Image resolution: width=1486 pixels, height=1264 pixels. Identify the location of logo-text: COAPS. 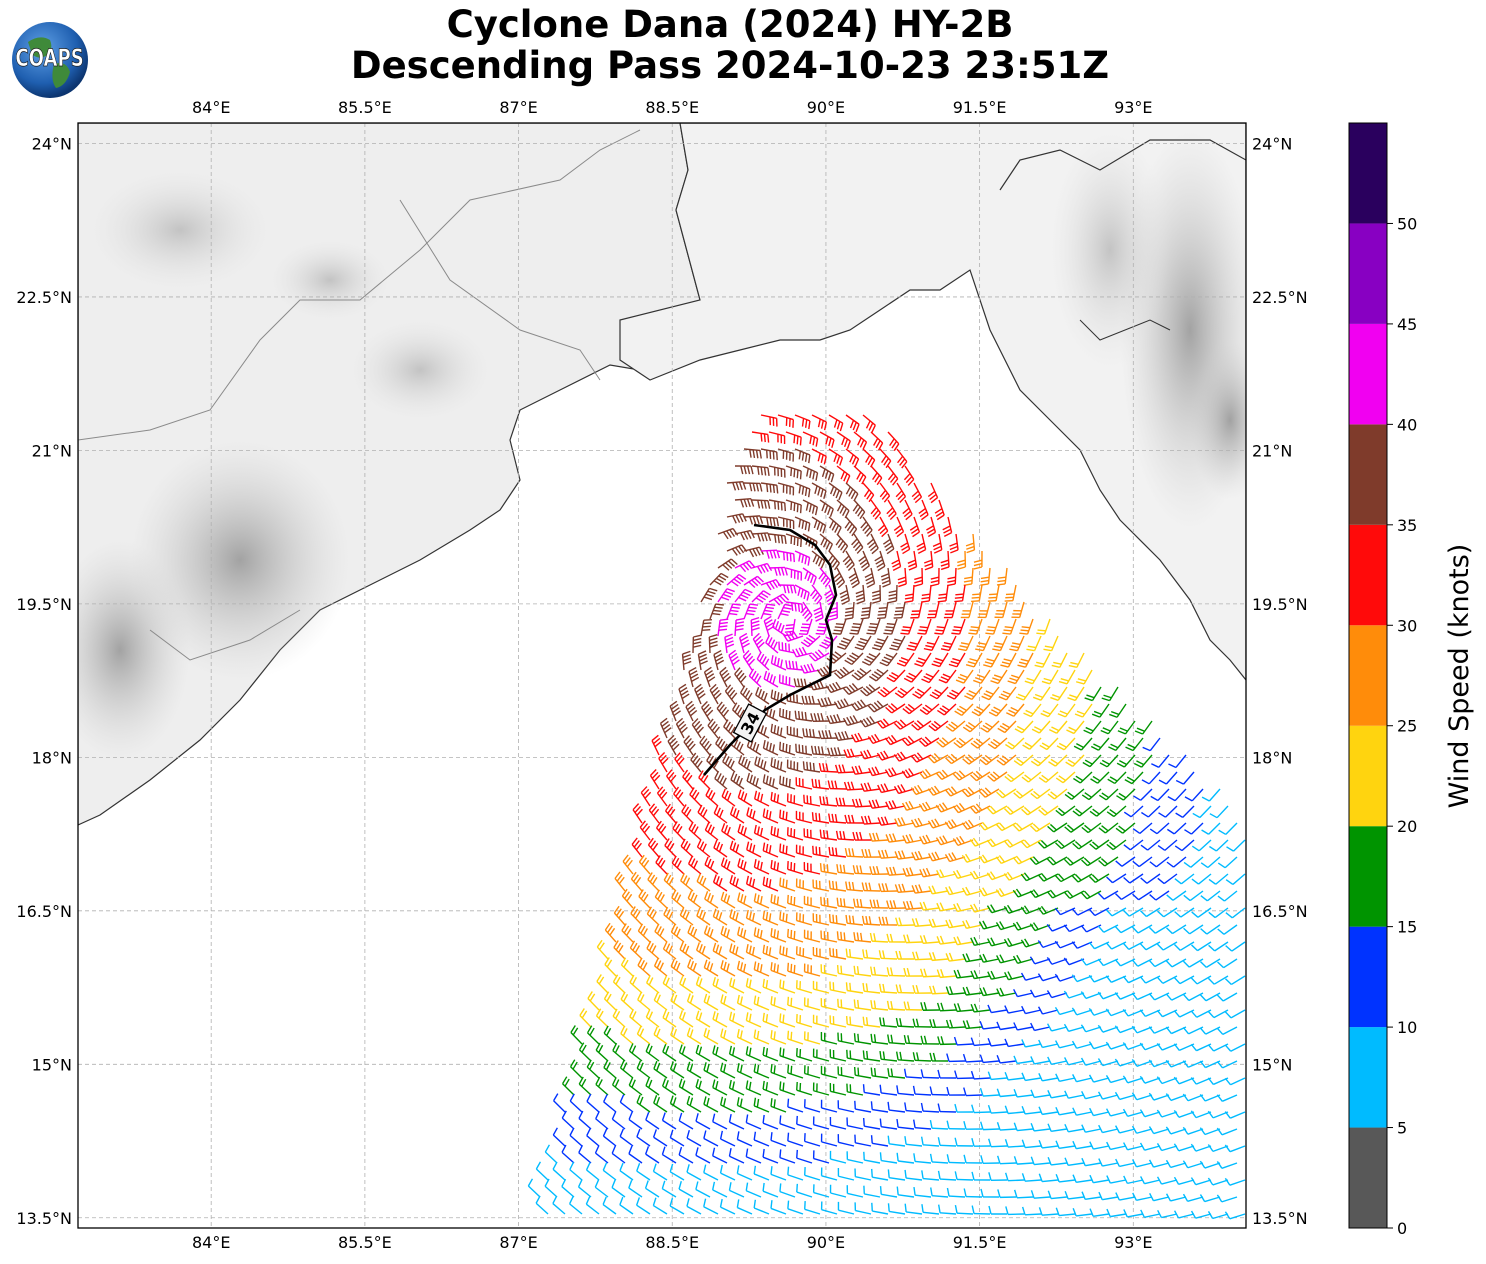
(49, 58).